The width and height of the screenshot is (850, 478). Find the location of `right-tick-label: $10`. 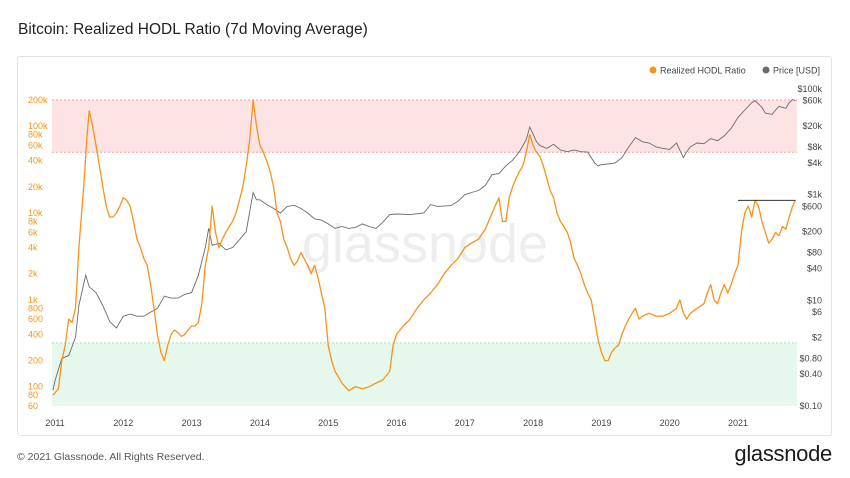

right-tick-label: $10 is located at coordinates (814, 300).